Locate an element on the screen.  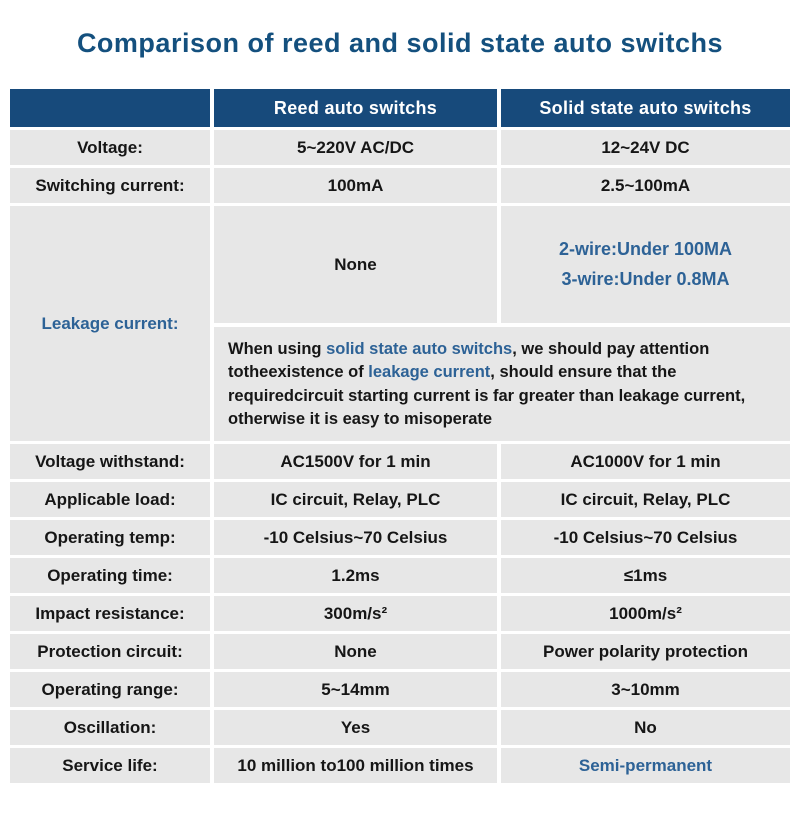
row-label: Service life: is located at coordinates (110, 765).